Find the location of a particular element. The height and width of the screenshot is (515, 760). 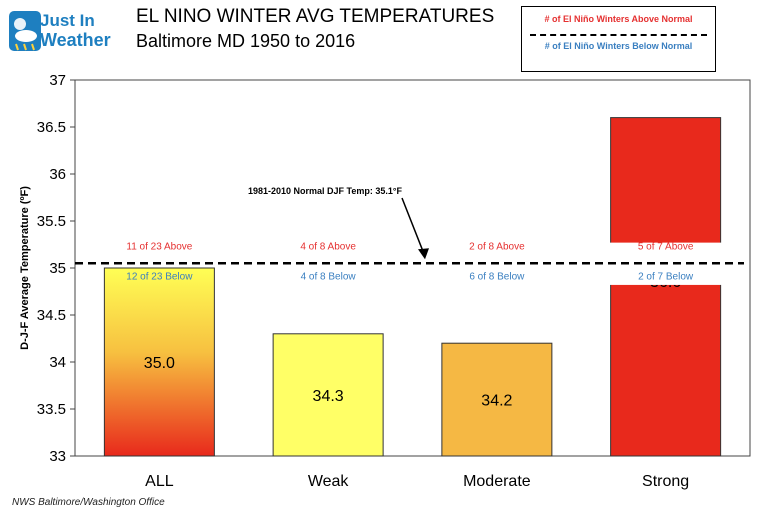

x-tick-label: Weak is located at coordinates (329, 481).